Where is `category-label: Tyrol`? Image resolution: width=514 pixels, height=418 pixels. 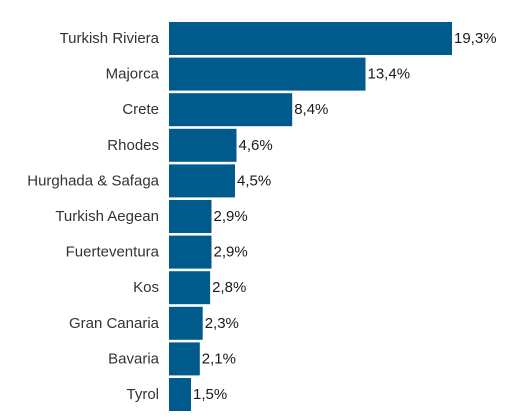 category-label: Tyrol is located at coordinates (142, 394).